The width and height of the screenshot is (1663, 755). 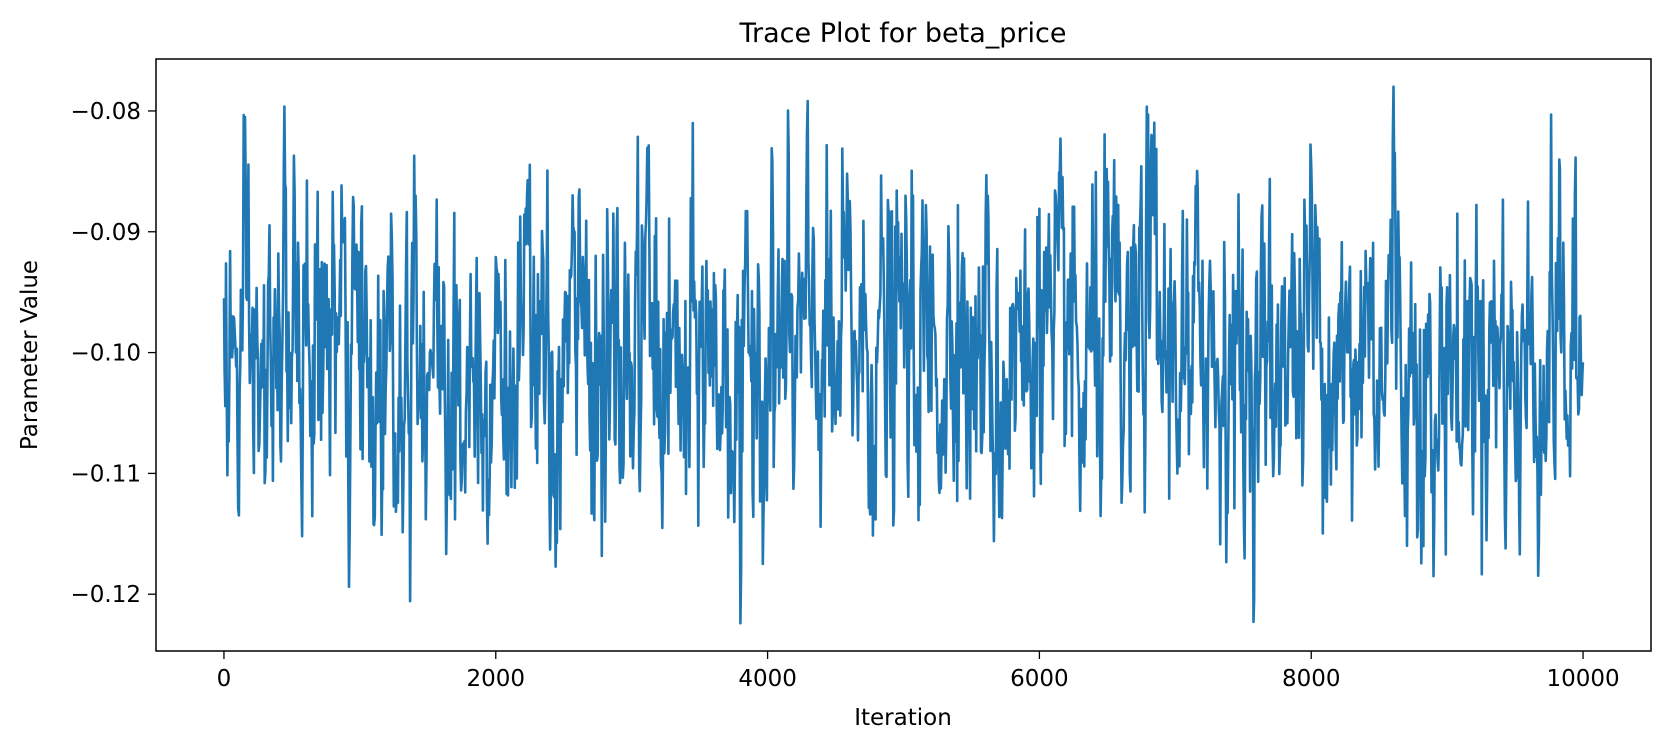 What do you see at coordinates (918, 671) in the screenshot?
I see `x-axis: 0 2000 4000 6000 8000 10000` at bounding box center [918, 671].